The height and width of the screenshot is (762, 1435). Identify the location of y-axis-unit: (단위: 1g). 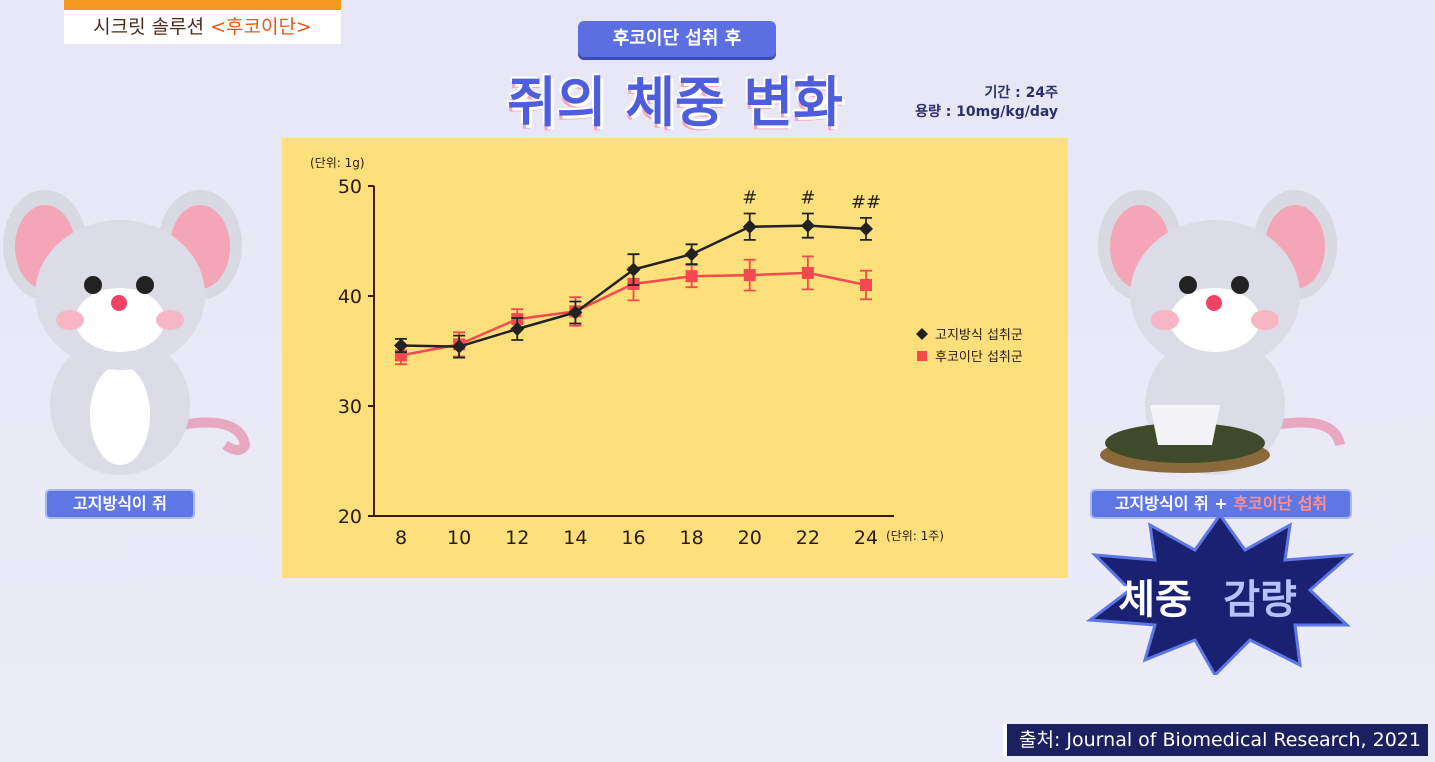
(337, 163).